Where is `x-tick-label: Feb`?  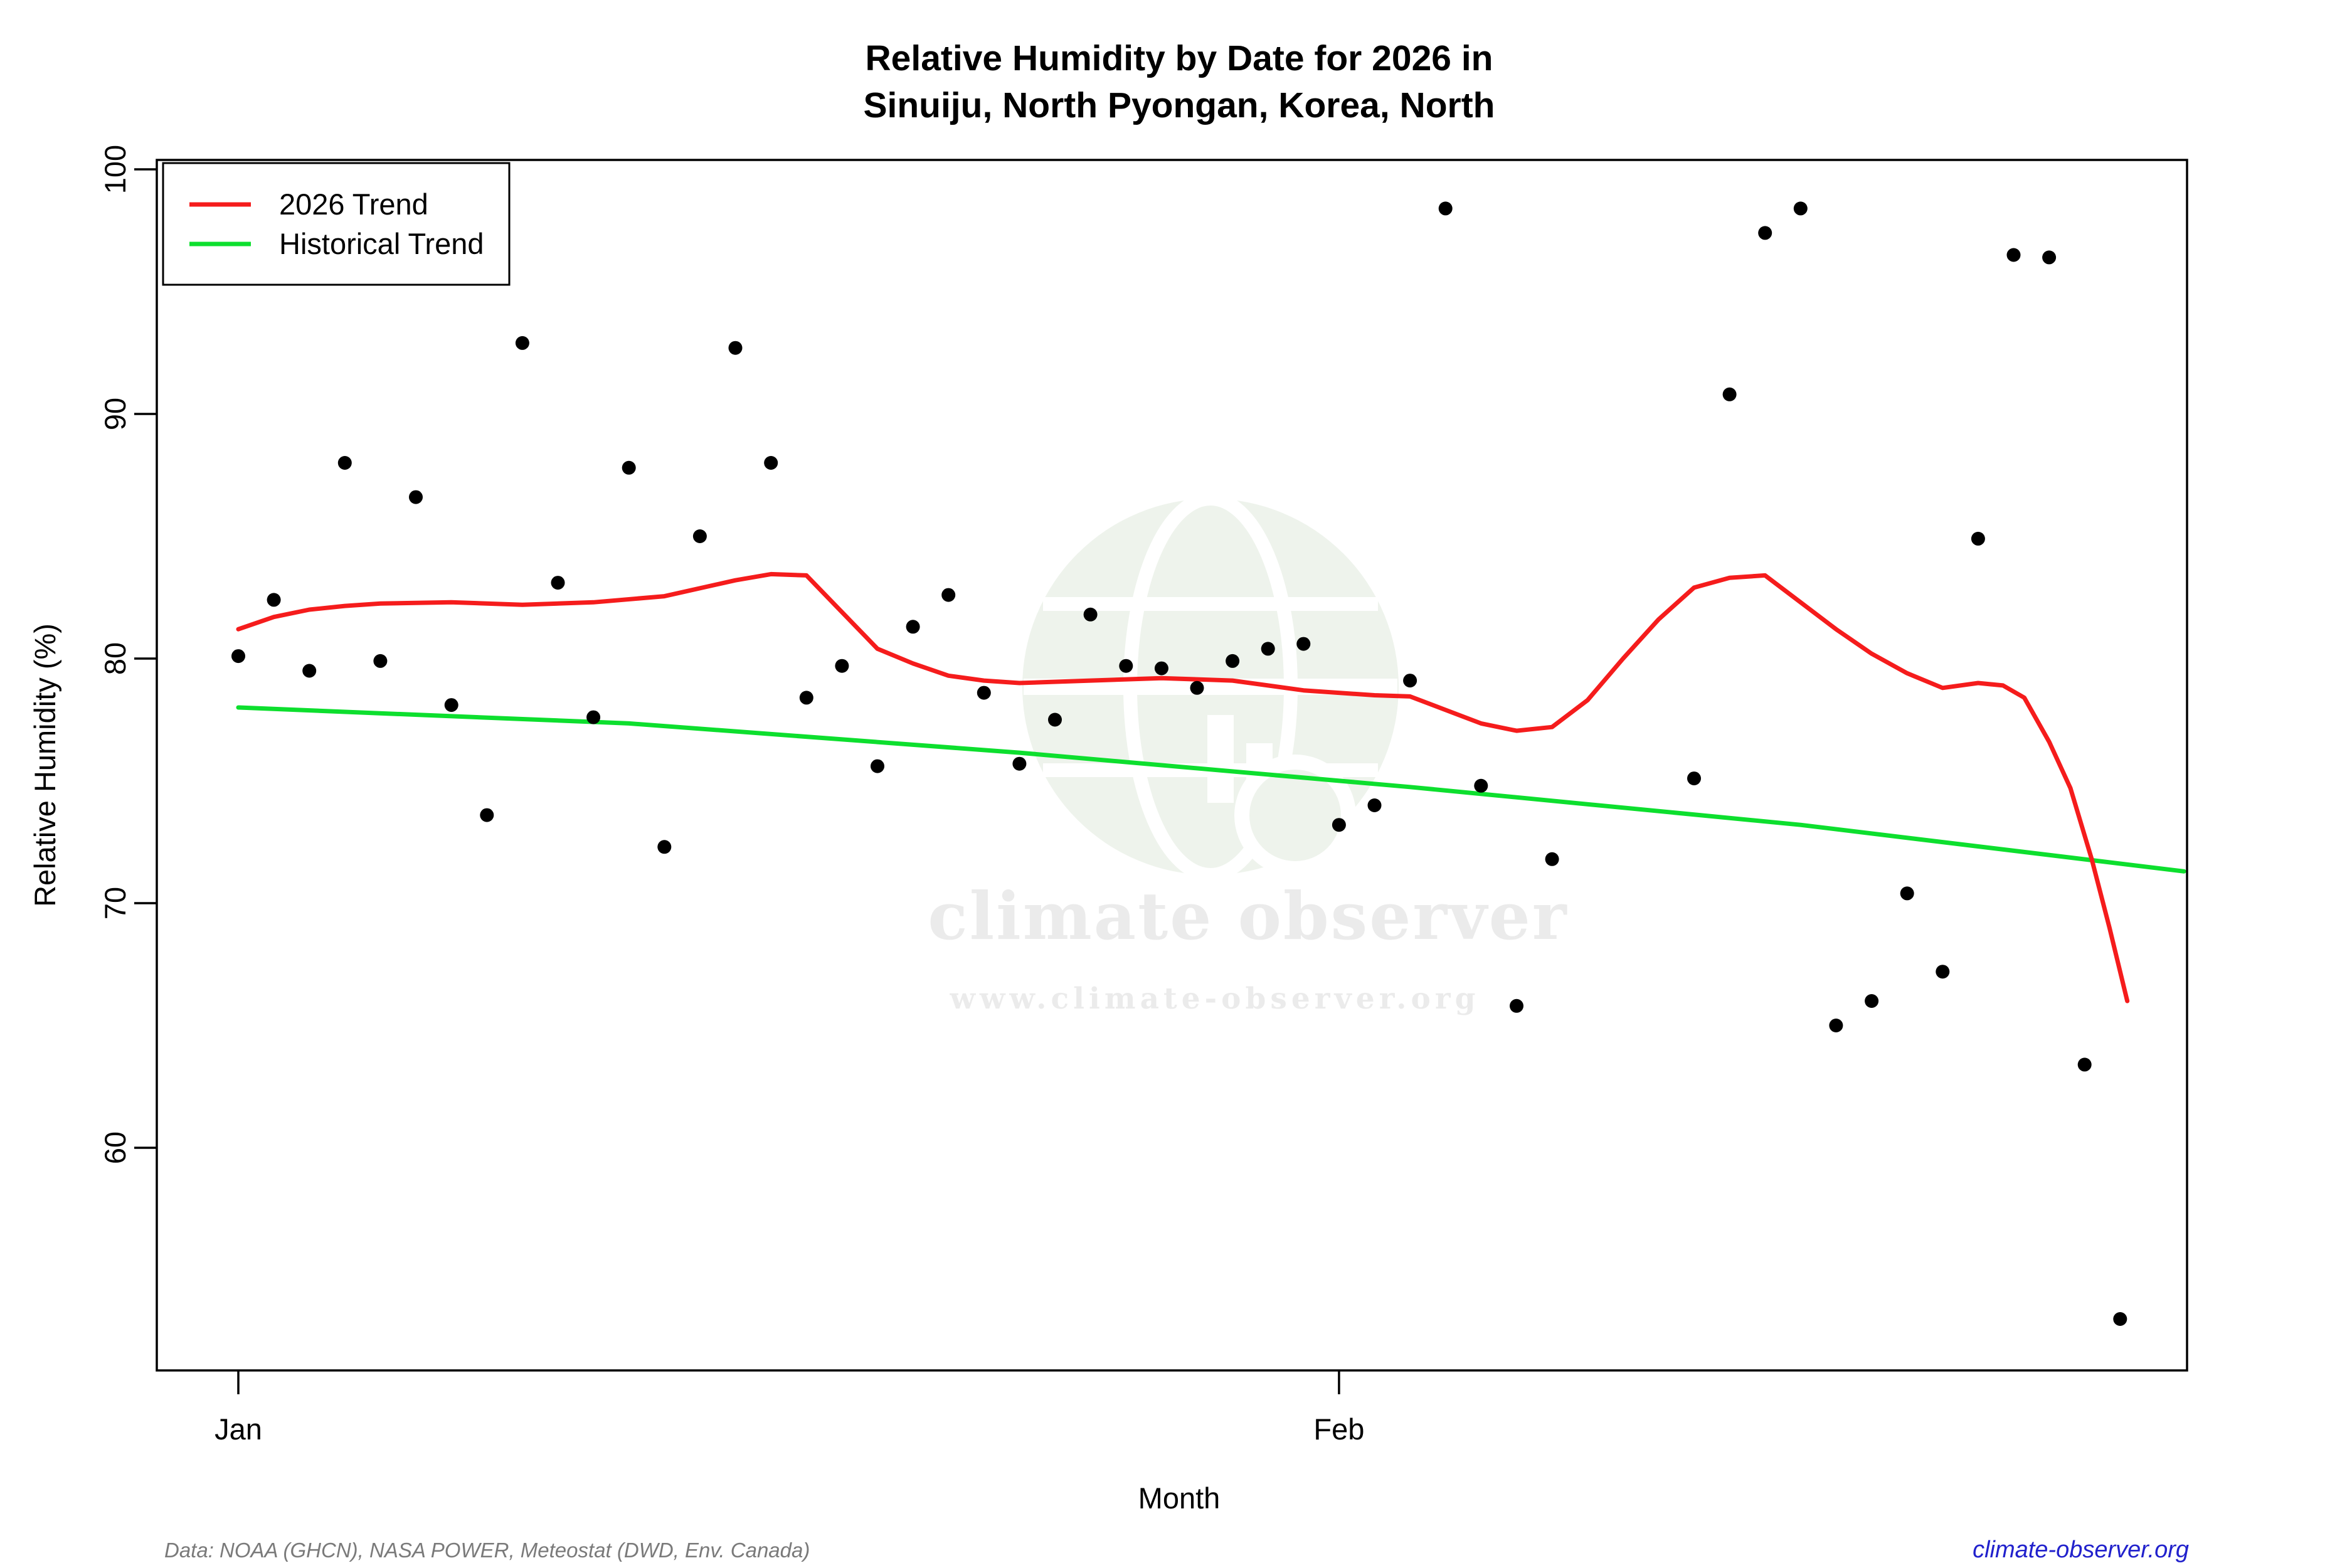
x-tick-label: Feb is located at coordinates (1339, 1429).